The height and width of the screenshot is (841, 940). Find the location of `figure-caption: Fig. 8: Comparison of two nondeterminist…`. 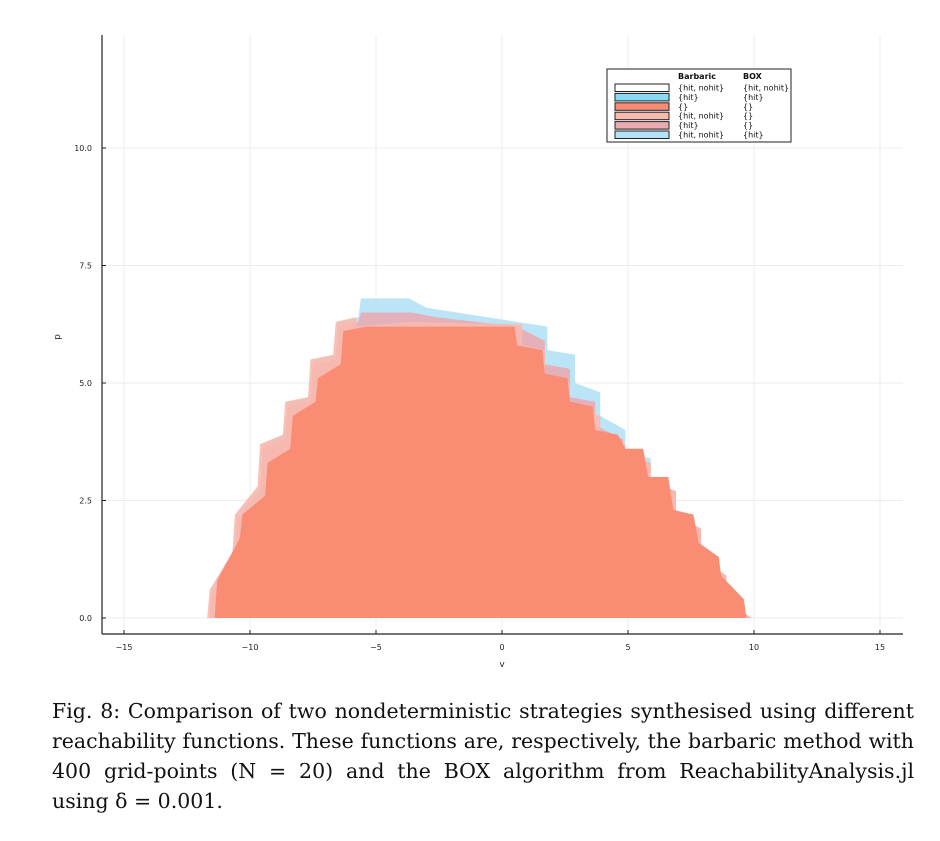

figure-caption: Fig. 8: Comparison of two nondeterminist… is located at coordinates (483, 756).